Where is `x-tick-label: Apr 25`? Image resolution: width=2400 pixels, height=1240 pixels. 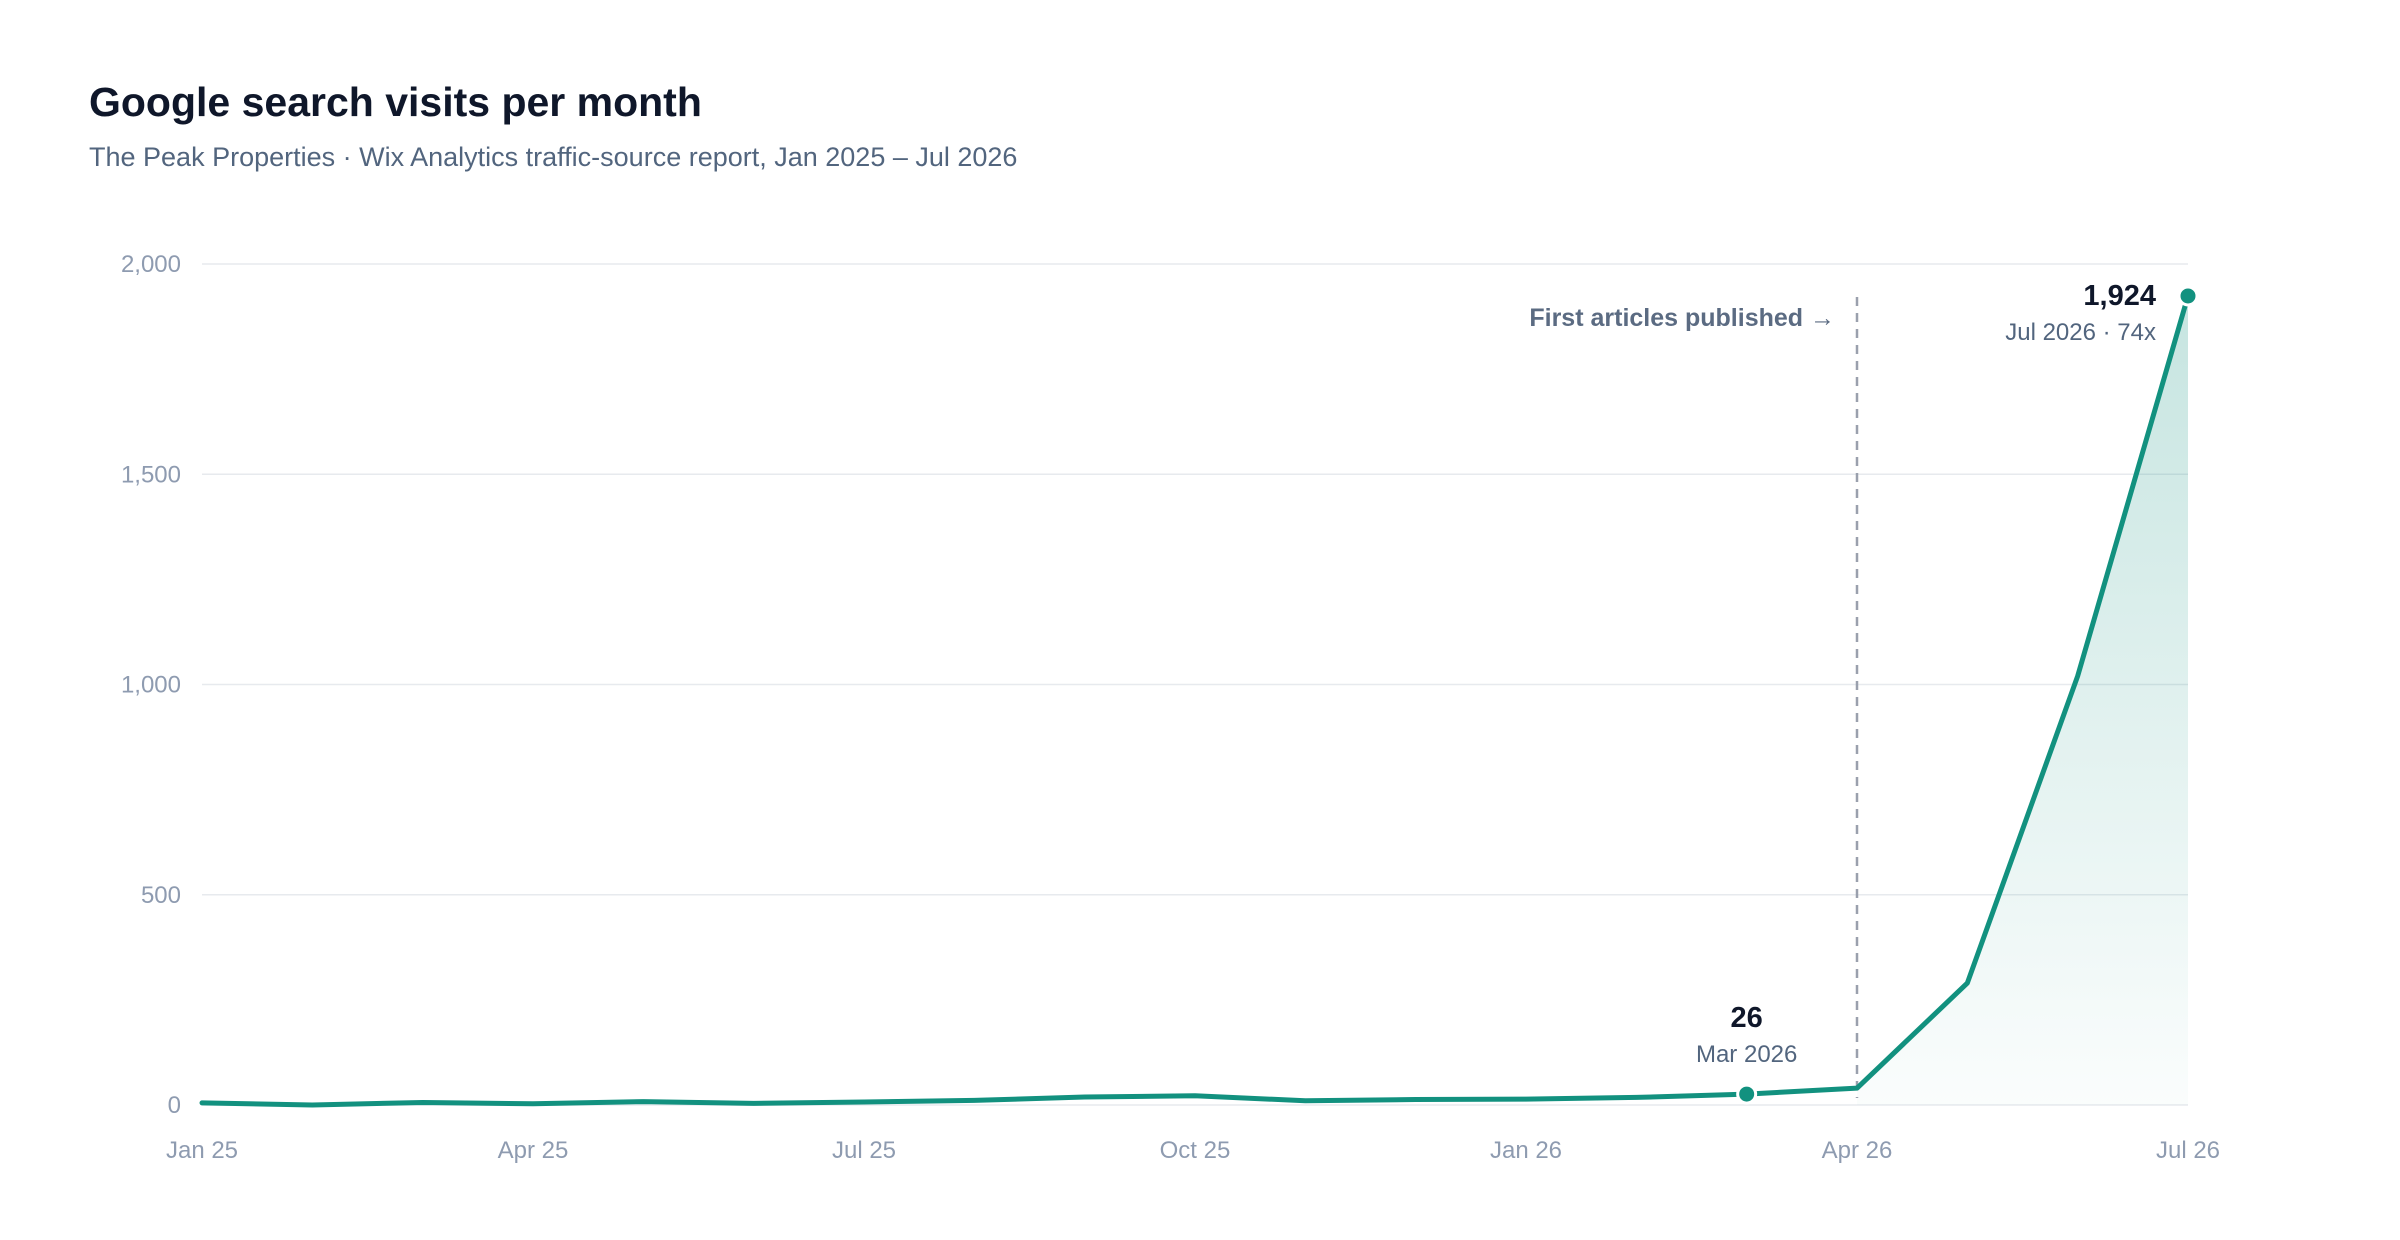
x-tick-label: Apr 25 is located at coordinates (533, 1150).